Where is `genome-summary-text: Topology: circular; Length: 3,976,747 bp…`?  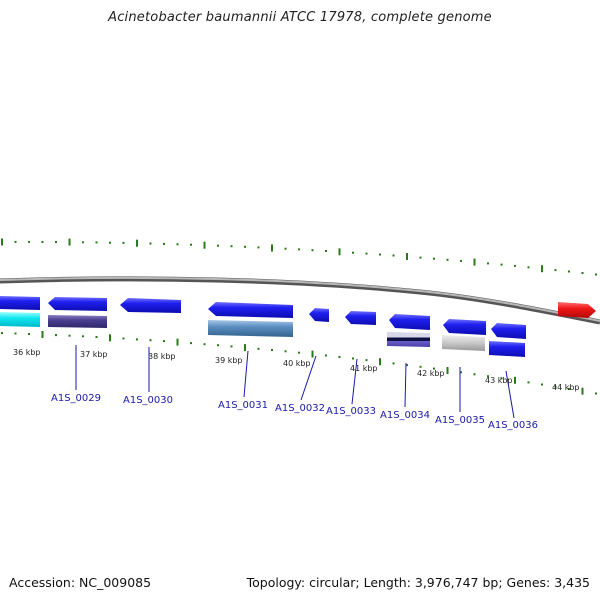
genome-summary-text: Topology: circular; Length: 3,976,747 bp… is located at coordinates (418, 582).